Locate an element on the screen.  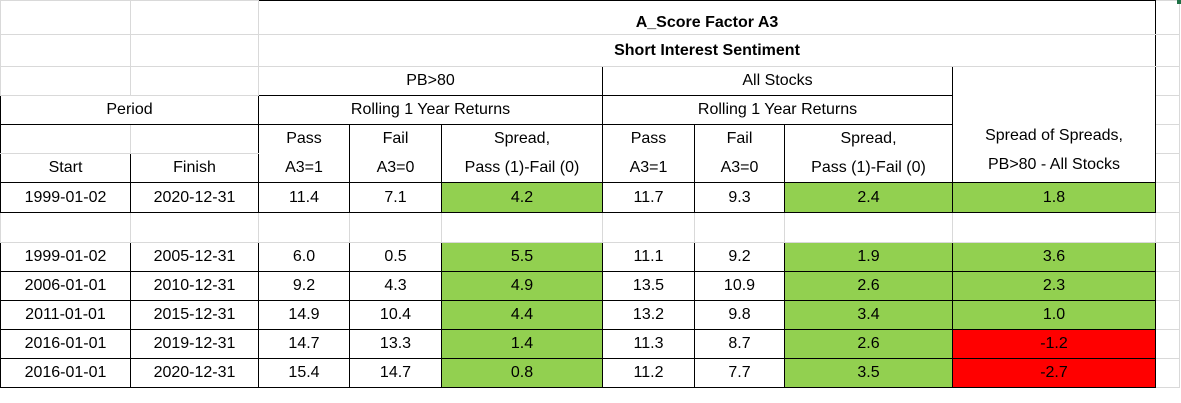
finish-cell: 2005-12-31 is located at coordinates (194, 257).